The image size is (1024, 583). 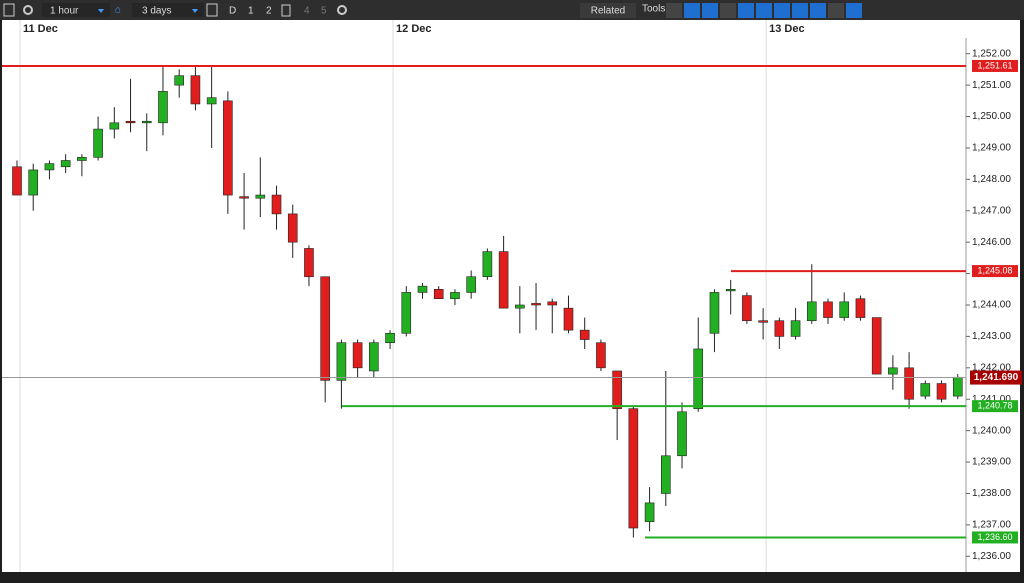 I want to click on toolbar-button: 5, so click(x=324, y=11).